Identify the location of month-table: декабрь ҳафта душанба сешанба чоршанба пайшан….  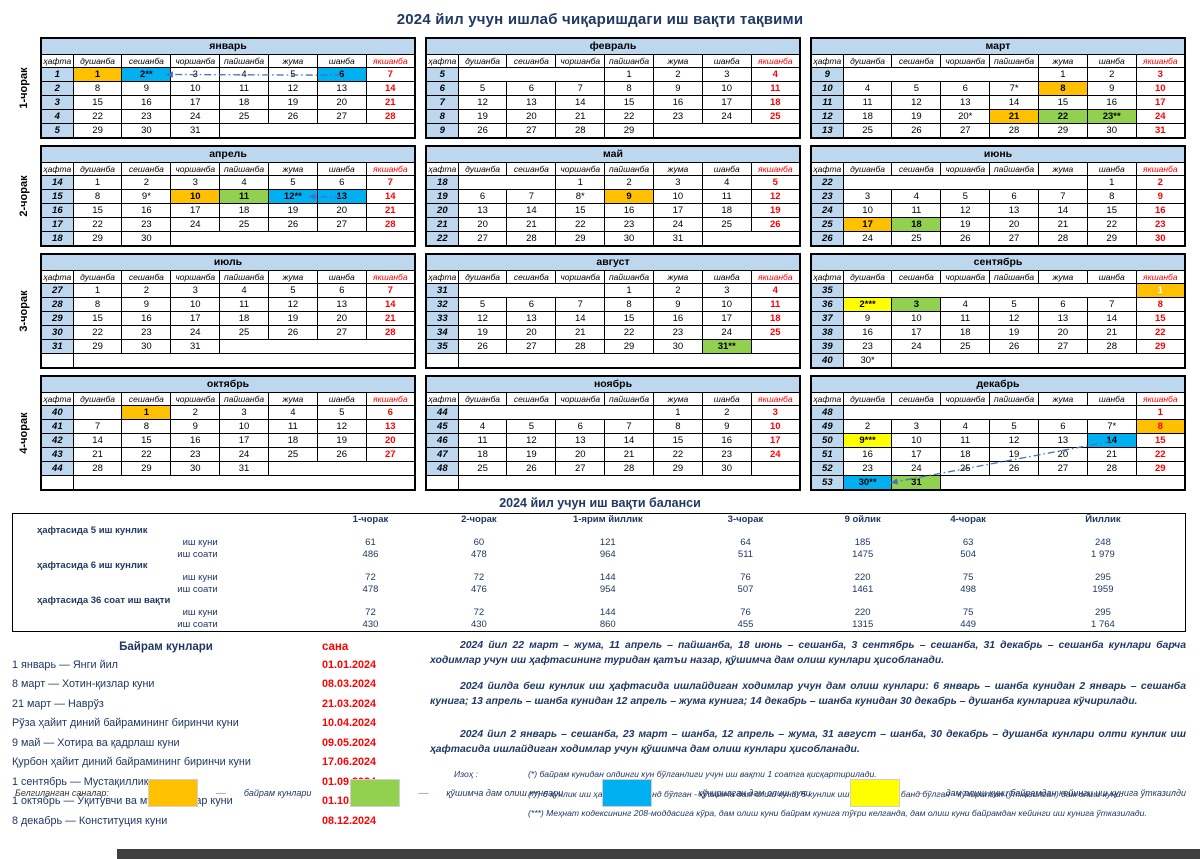
(998, 433).